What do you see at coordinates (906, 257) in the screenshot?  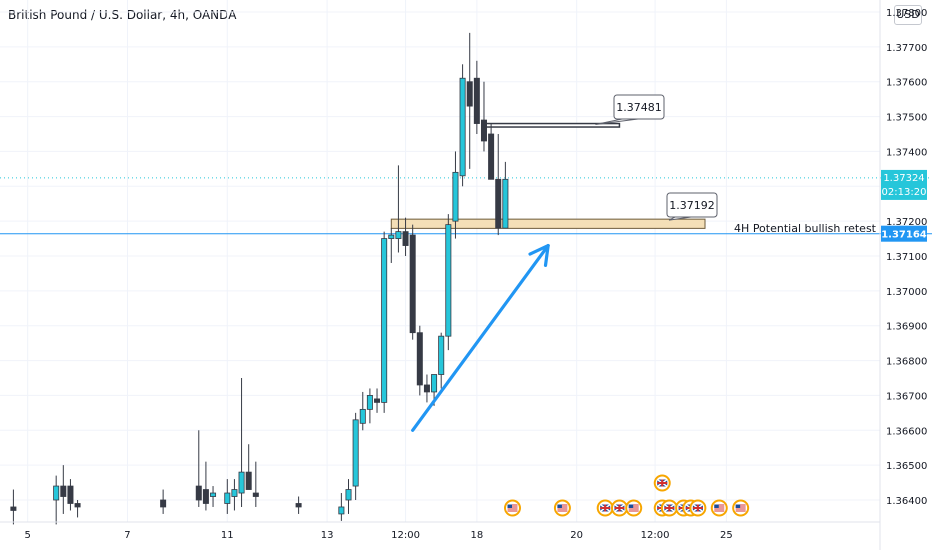 I see `y-tick-label: 1.37100` at bounding box center [906, 257].